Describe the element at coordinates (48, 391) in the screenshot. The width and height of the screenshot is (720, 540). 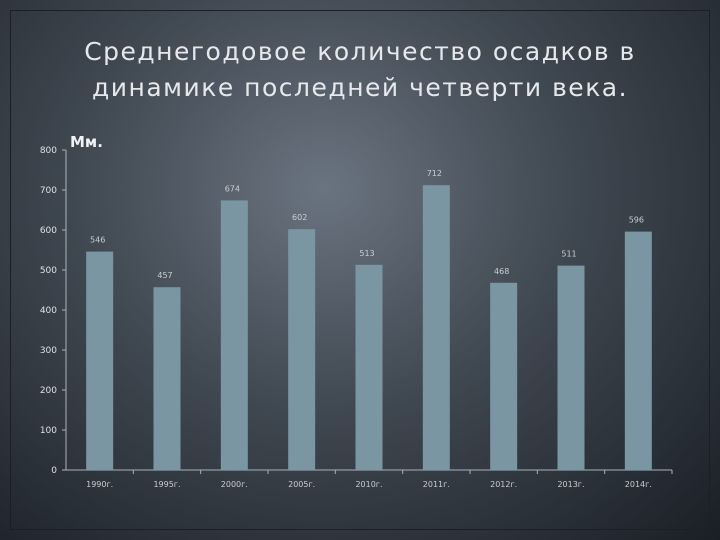
I see `y-tick-label: 200` at that location.